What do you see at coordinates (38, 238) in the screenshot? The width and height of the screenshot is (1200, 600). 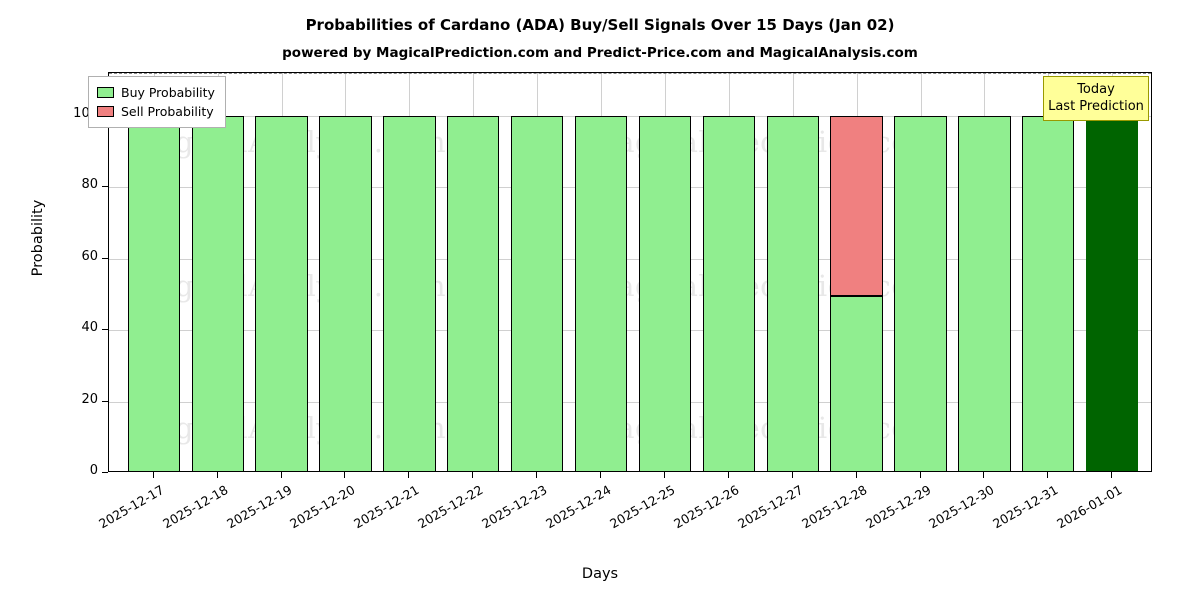 I see `y-axis-label: Probability` at bounding box center [38, 238].